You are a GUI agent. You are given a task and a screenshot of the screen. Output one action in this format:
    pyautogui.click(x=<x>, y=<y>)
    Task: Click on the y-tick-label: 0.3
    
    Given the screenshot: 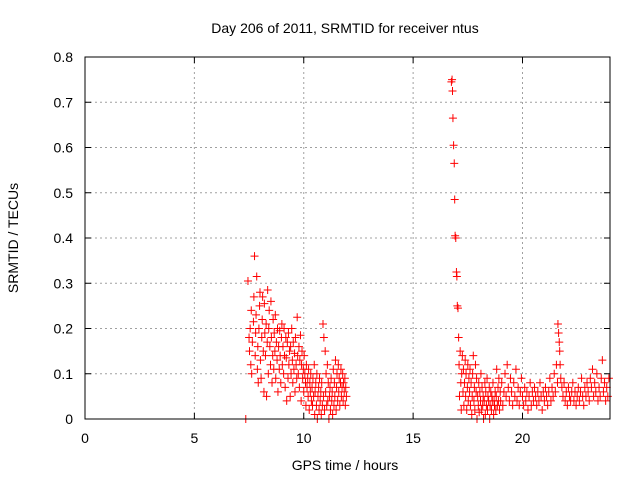 What is the action you would take?
    pyautogui.click(x=64, y=283)
    